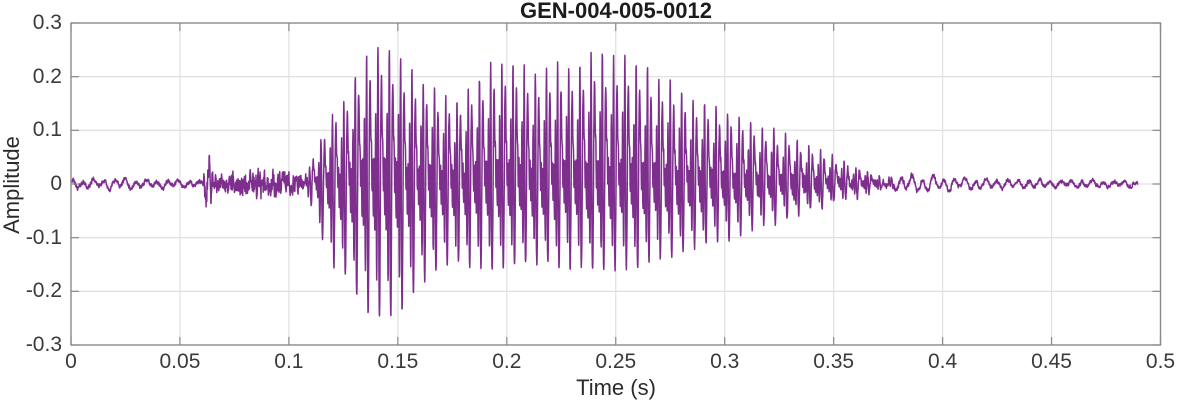  Describe the element at coordinates (71, 361) in the screenshot. I see `x-tick-label: 0` at that location.